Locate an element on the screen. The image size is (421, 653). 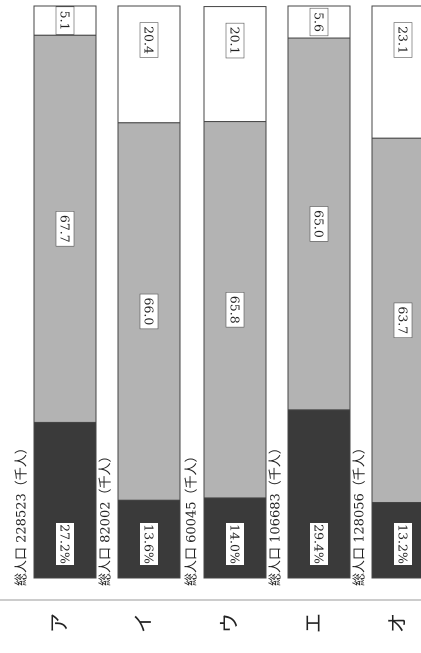
value-label: 67.7 is located at coordinates (65, 229).